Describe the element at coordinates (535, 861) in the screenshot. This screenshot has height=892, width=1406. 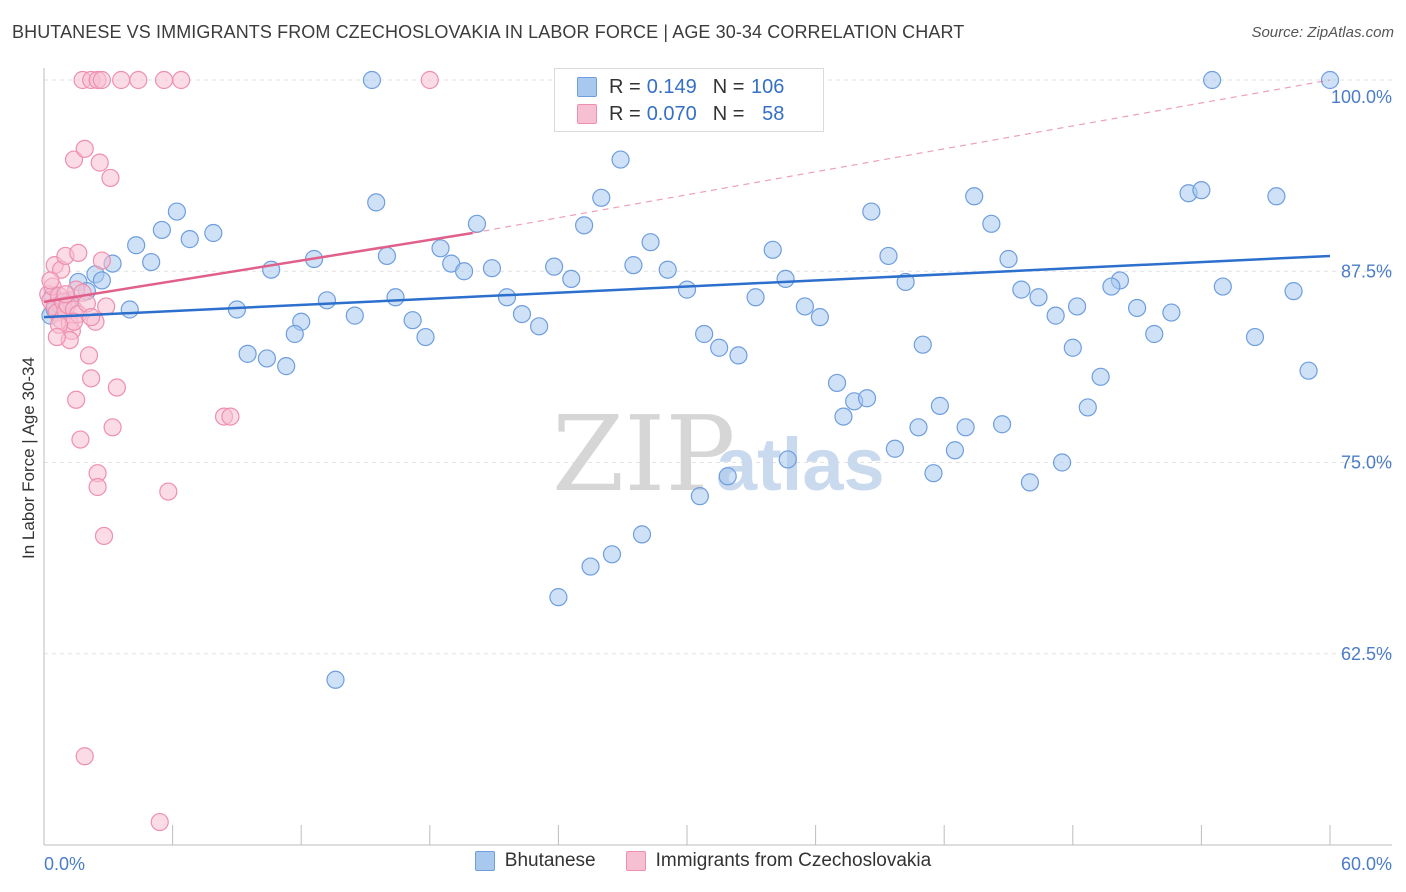
I see `series-legend-bhutanese: Bhutanese` at that location.